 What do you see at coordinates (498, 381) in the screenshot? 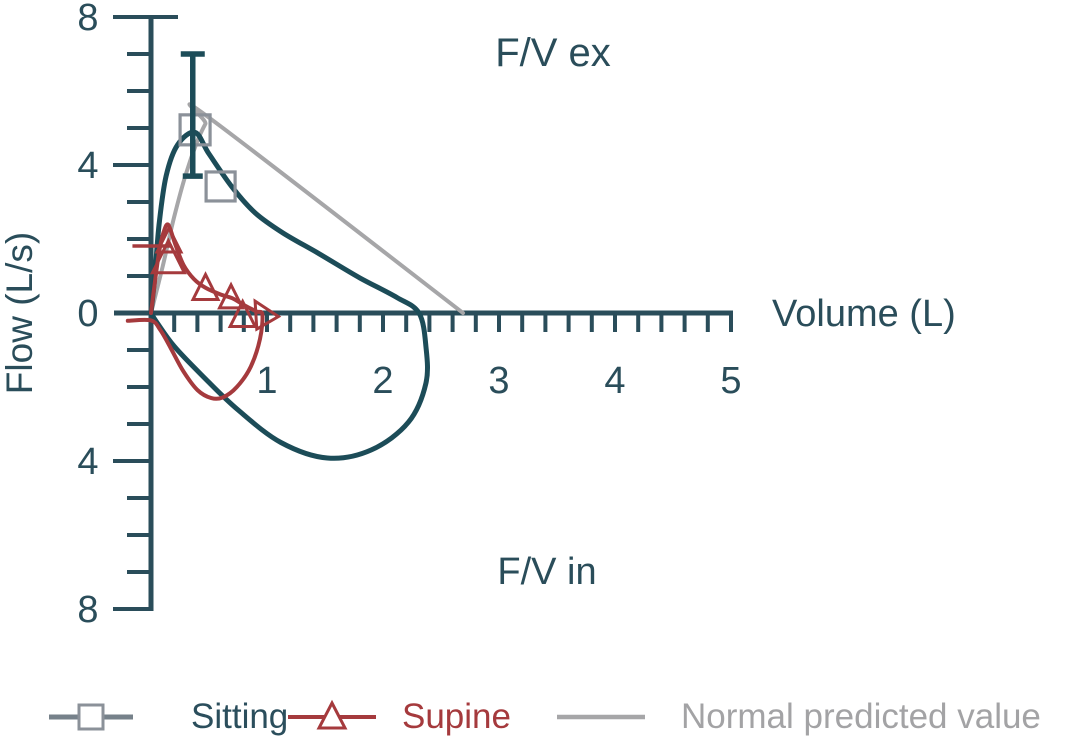
I see `x-tick-label: 3` at bounding box center [498, 381].